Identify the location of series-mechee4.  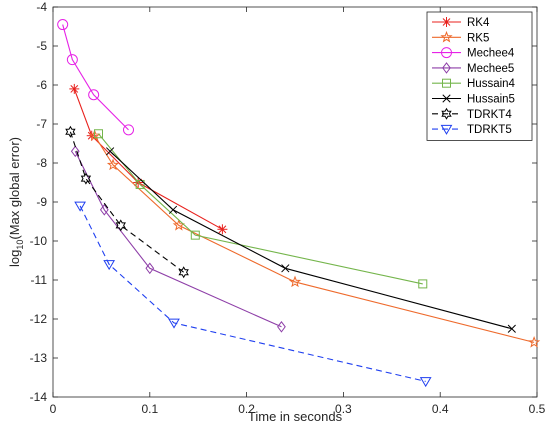
(96, 77).